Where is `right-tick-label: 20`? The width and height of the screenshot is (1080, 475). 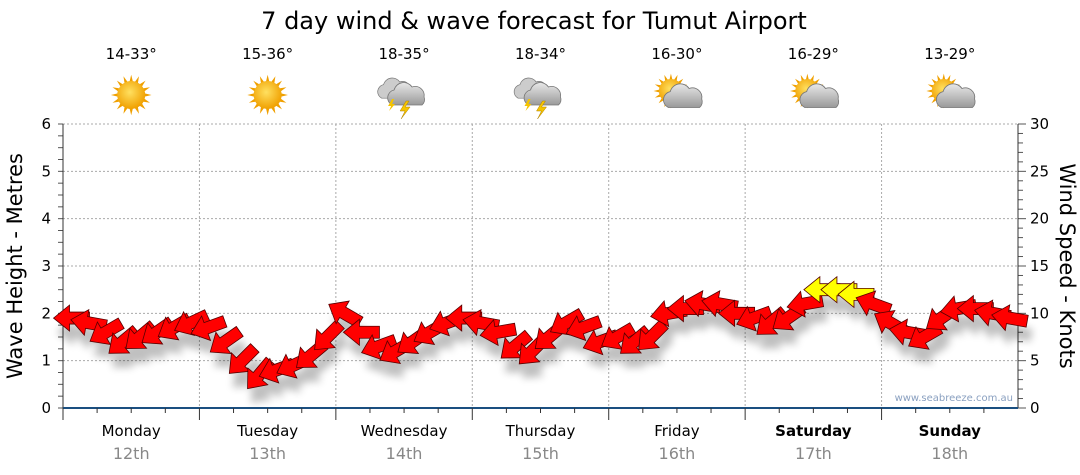
right-tick-label: 20 is located at coordinates (1039, 219).